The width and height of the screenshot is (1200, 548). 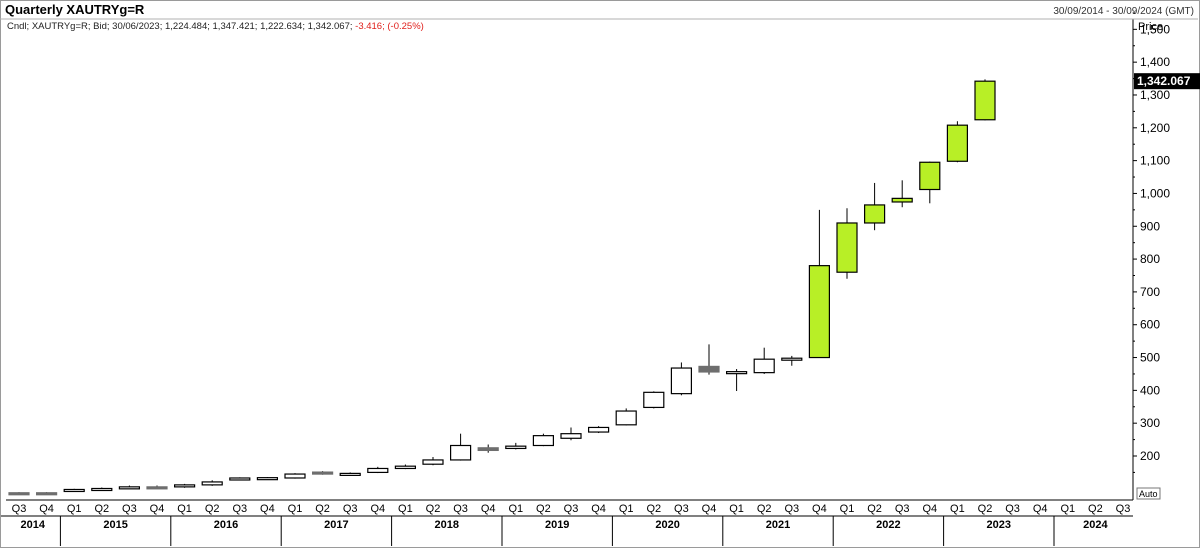 What do you see at coordinates (1150, 292) in the screenshot?
I see `y-tick-label: 700` at bounding box center [1150, 292].